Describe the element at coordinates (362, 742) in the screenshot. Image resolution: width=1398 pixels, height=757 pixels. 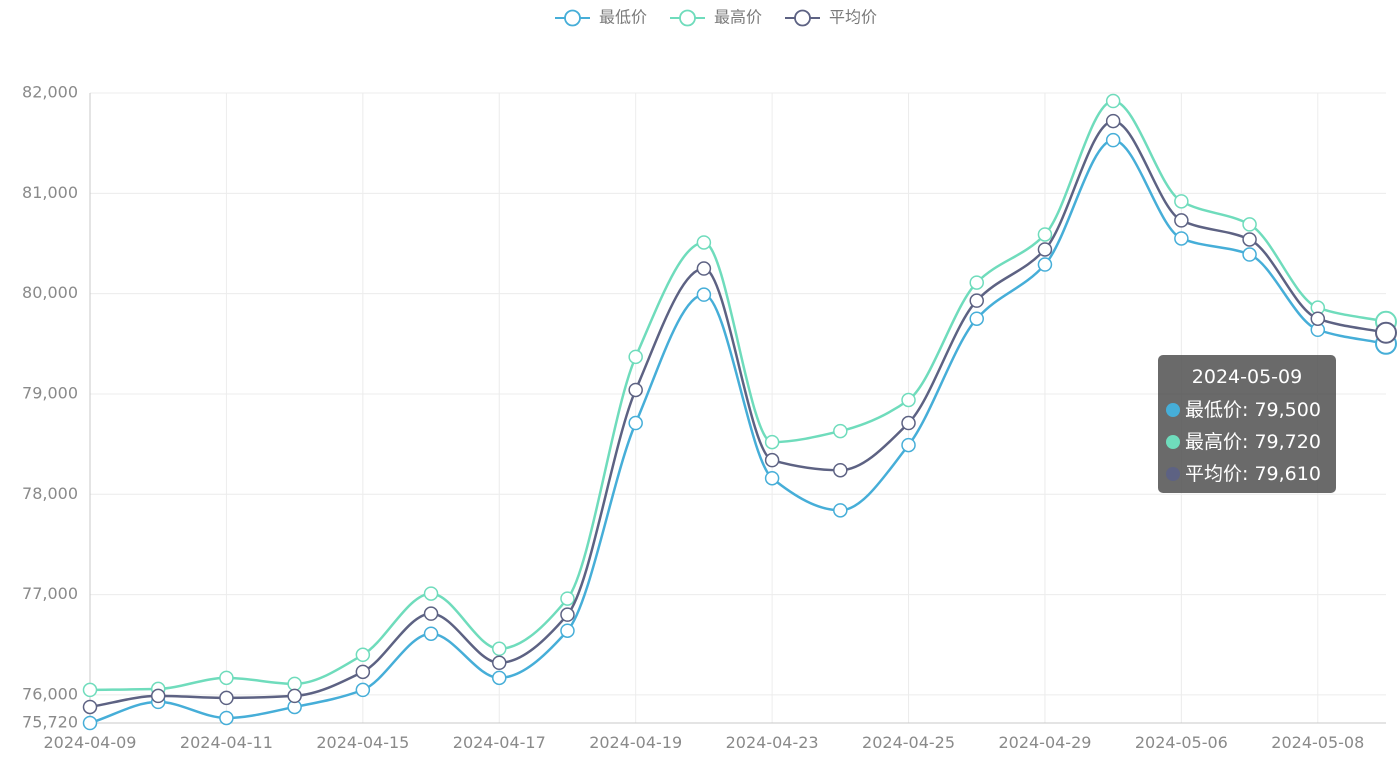
I see `x-tick-label: 2024-04-15` at that location.